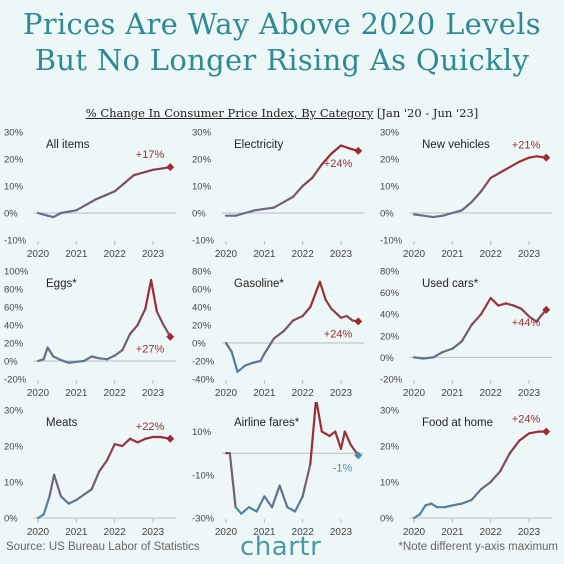  What do you see at coordinates (526, 146) in the screenshot?
I see `end-value-label: +21%` at bounding box center [526, 146].